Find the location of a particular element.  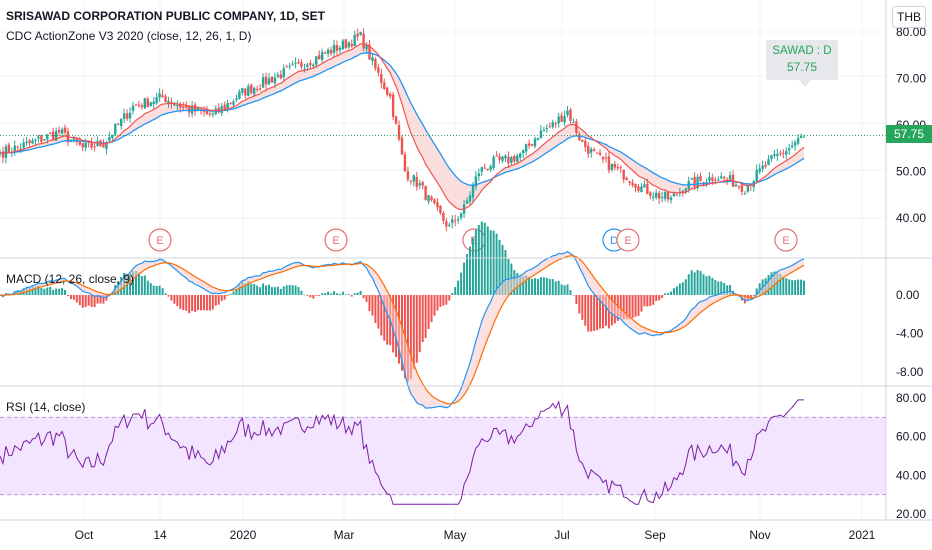

y-tick-label: -8.00 is located at coordinates (910, 372).